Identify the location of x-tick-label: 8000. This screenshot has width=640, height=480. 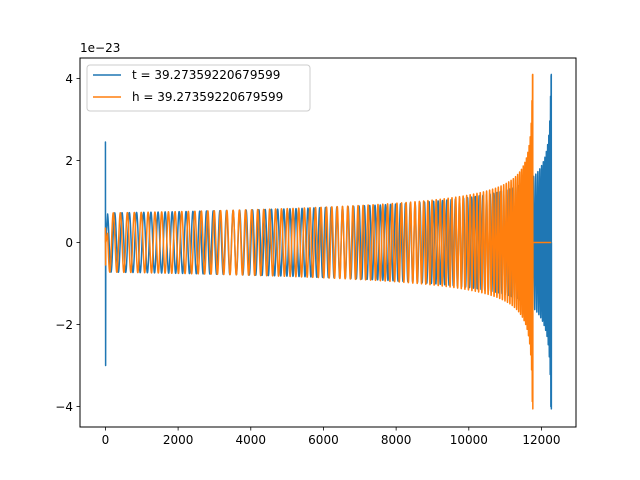
(396, 440).